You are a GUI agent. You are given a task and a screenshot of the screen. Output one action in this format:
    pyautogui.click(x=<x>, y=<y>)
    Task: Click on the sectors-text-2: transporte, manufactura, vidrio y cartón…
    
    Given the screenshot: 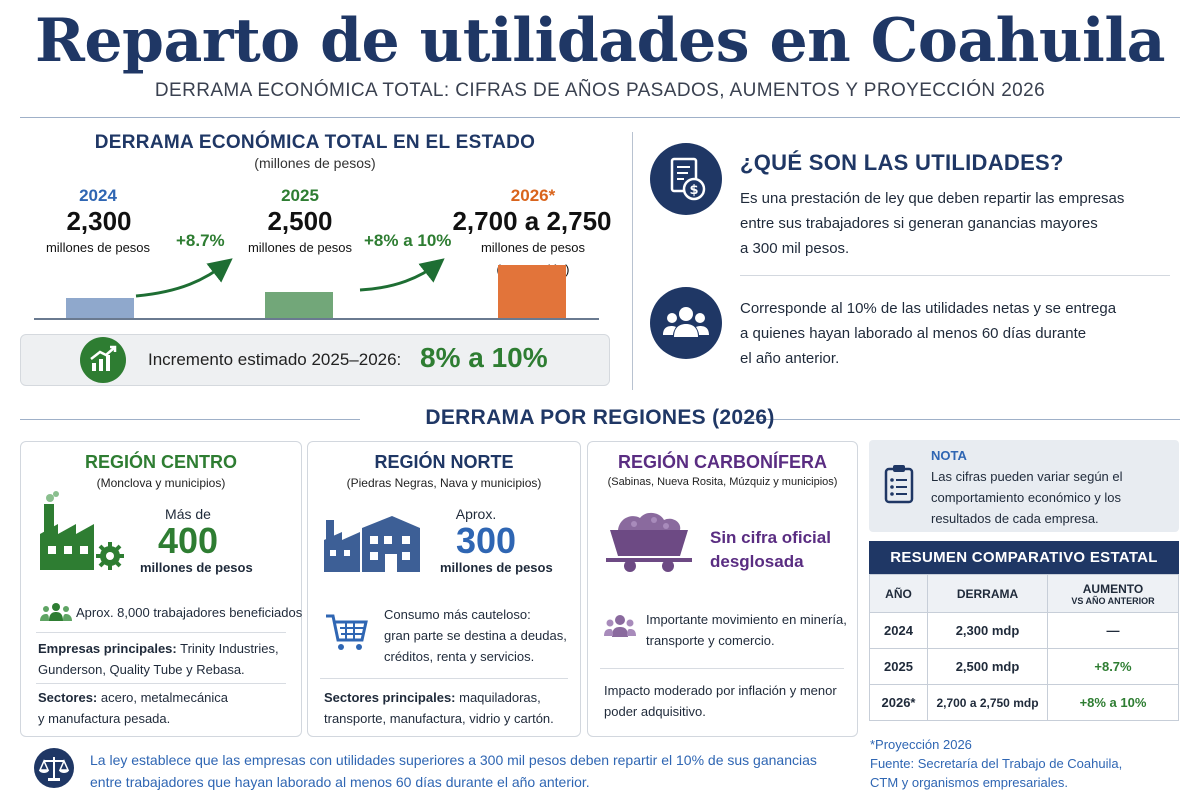 What is the action you would take?
    pyautogui.click(x=439, y=718)
    